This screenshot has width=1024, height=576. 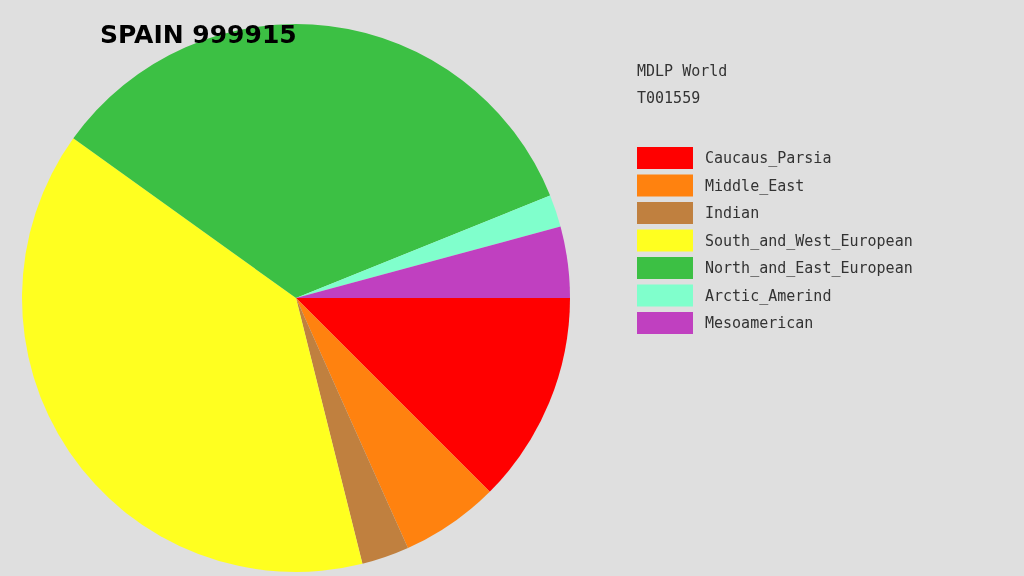 What do you see at coordinates (732, 213) in the screenshot?
I see `legend-label: Indian` at bounding box center [732, 213].